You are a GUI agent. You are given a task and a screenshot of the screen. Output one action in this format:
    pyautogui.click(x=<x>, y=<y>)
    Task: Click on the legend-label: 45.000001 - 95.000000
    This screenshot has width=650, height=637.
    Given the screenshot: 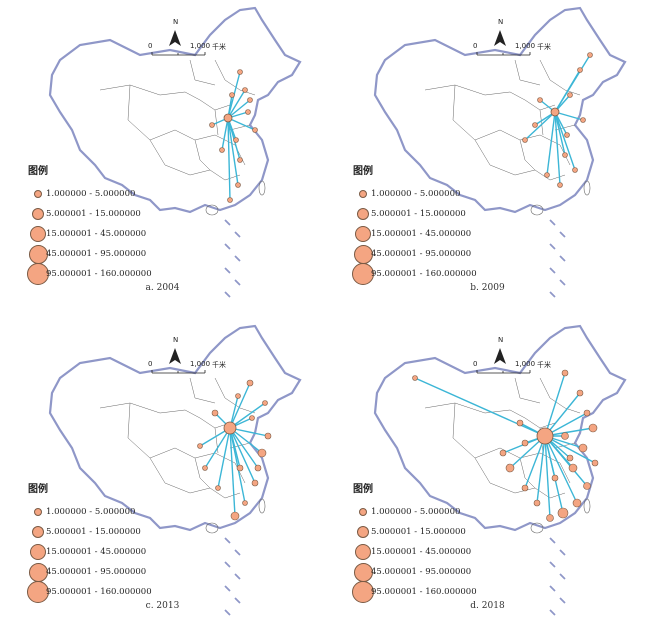 What is the action you would take?
    pyautogui.click(x=96, y=254)
    